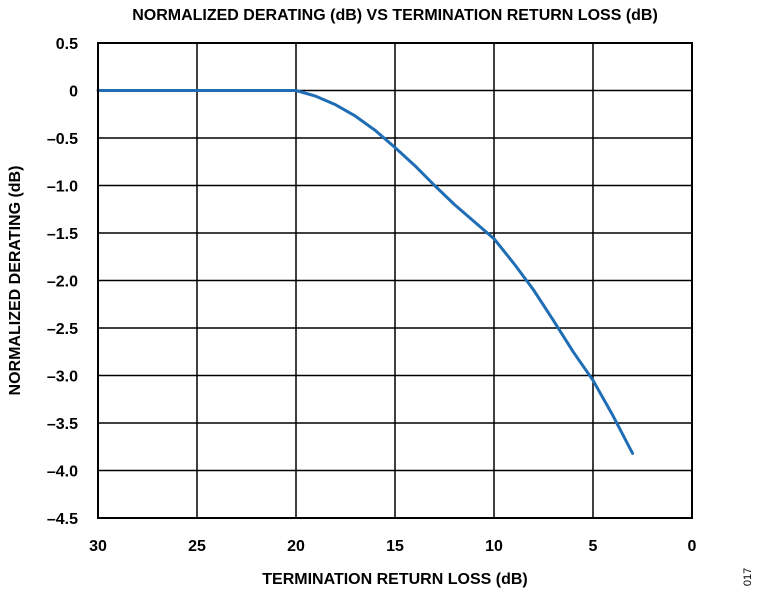  What do you see at coordinates (67, 44) in the screenshot?
I see `y-tick-label: 0.5` at bounding box center [67, 44].